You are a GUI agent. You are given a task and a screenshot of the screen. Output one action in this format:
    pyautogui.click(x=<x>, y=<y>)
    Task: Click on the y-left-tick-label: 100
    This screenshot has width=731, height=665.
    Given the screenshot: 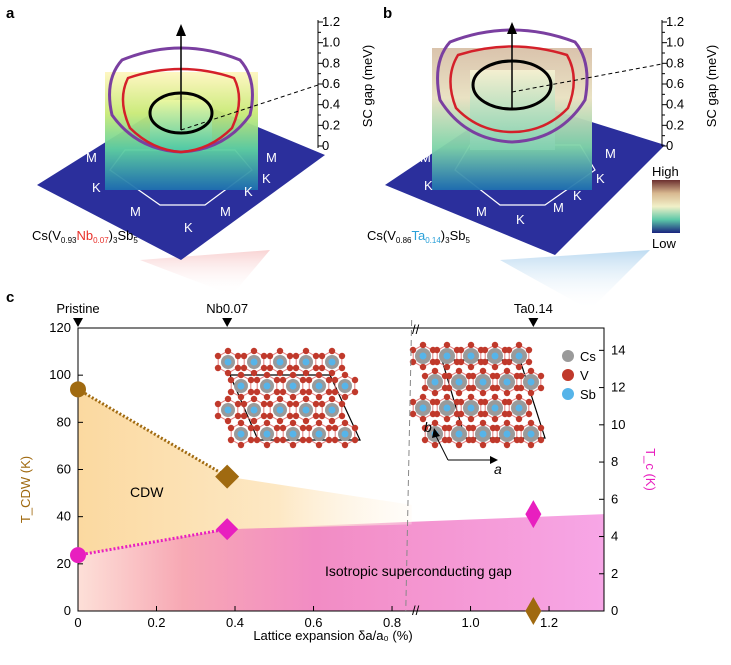 What is the action you would take?
    pyautogui.click(x=60, y=374)
    